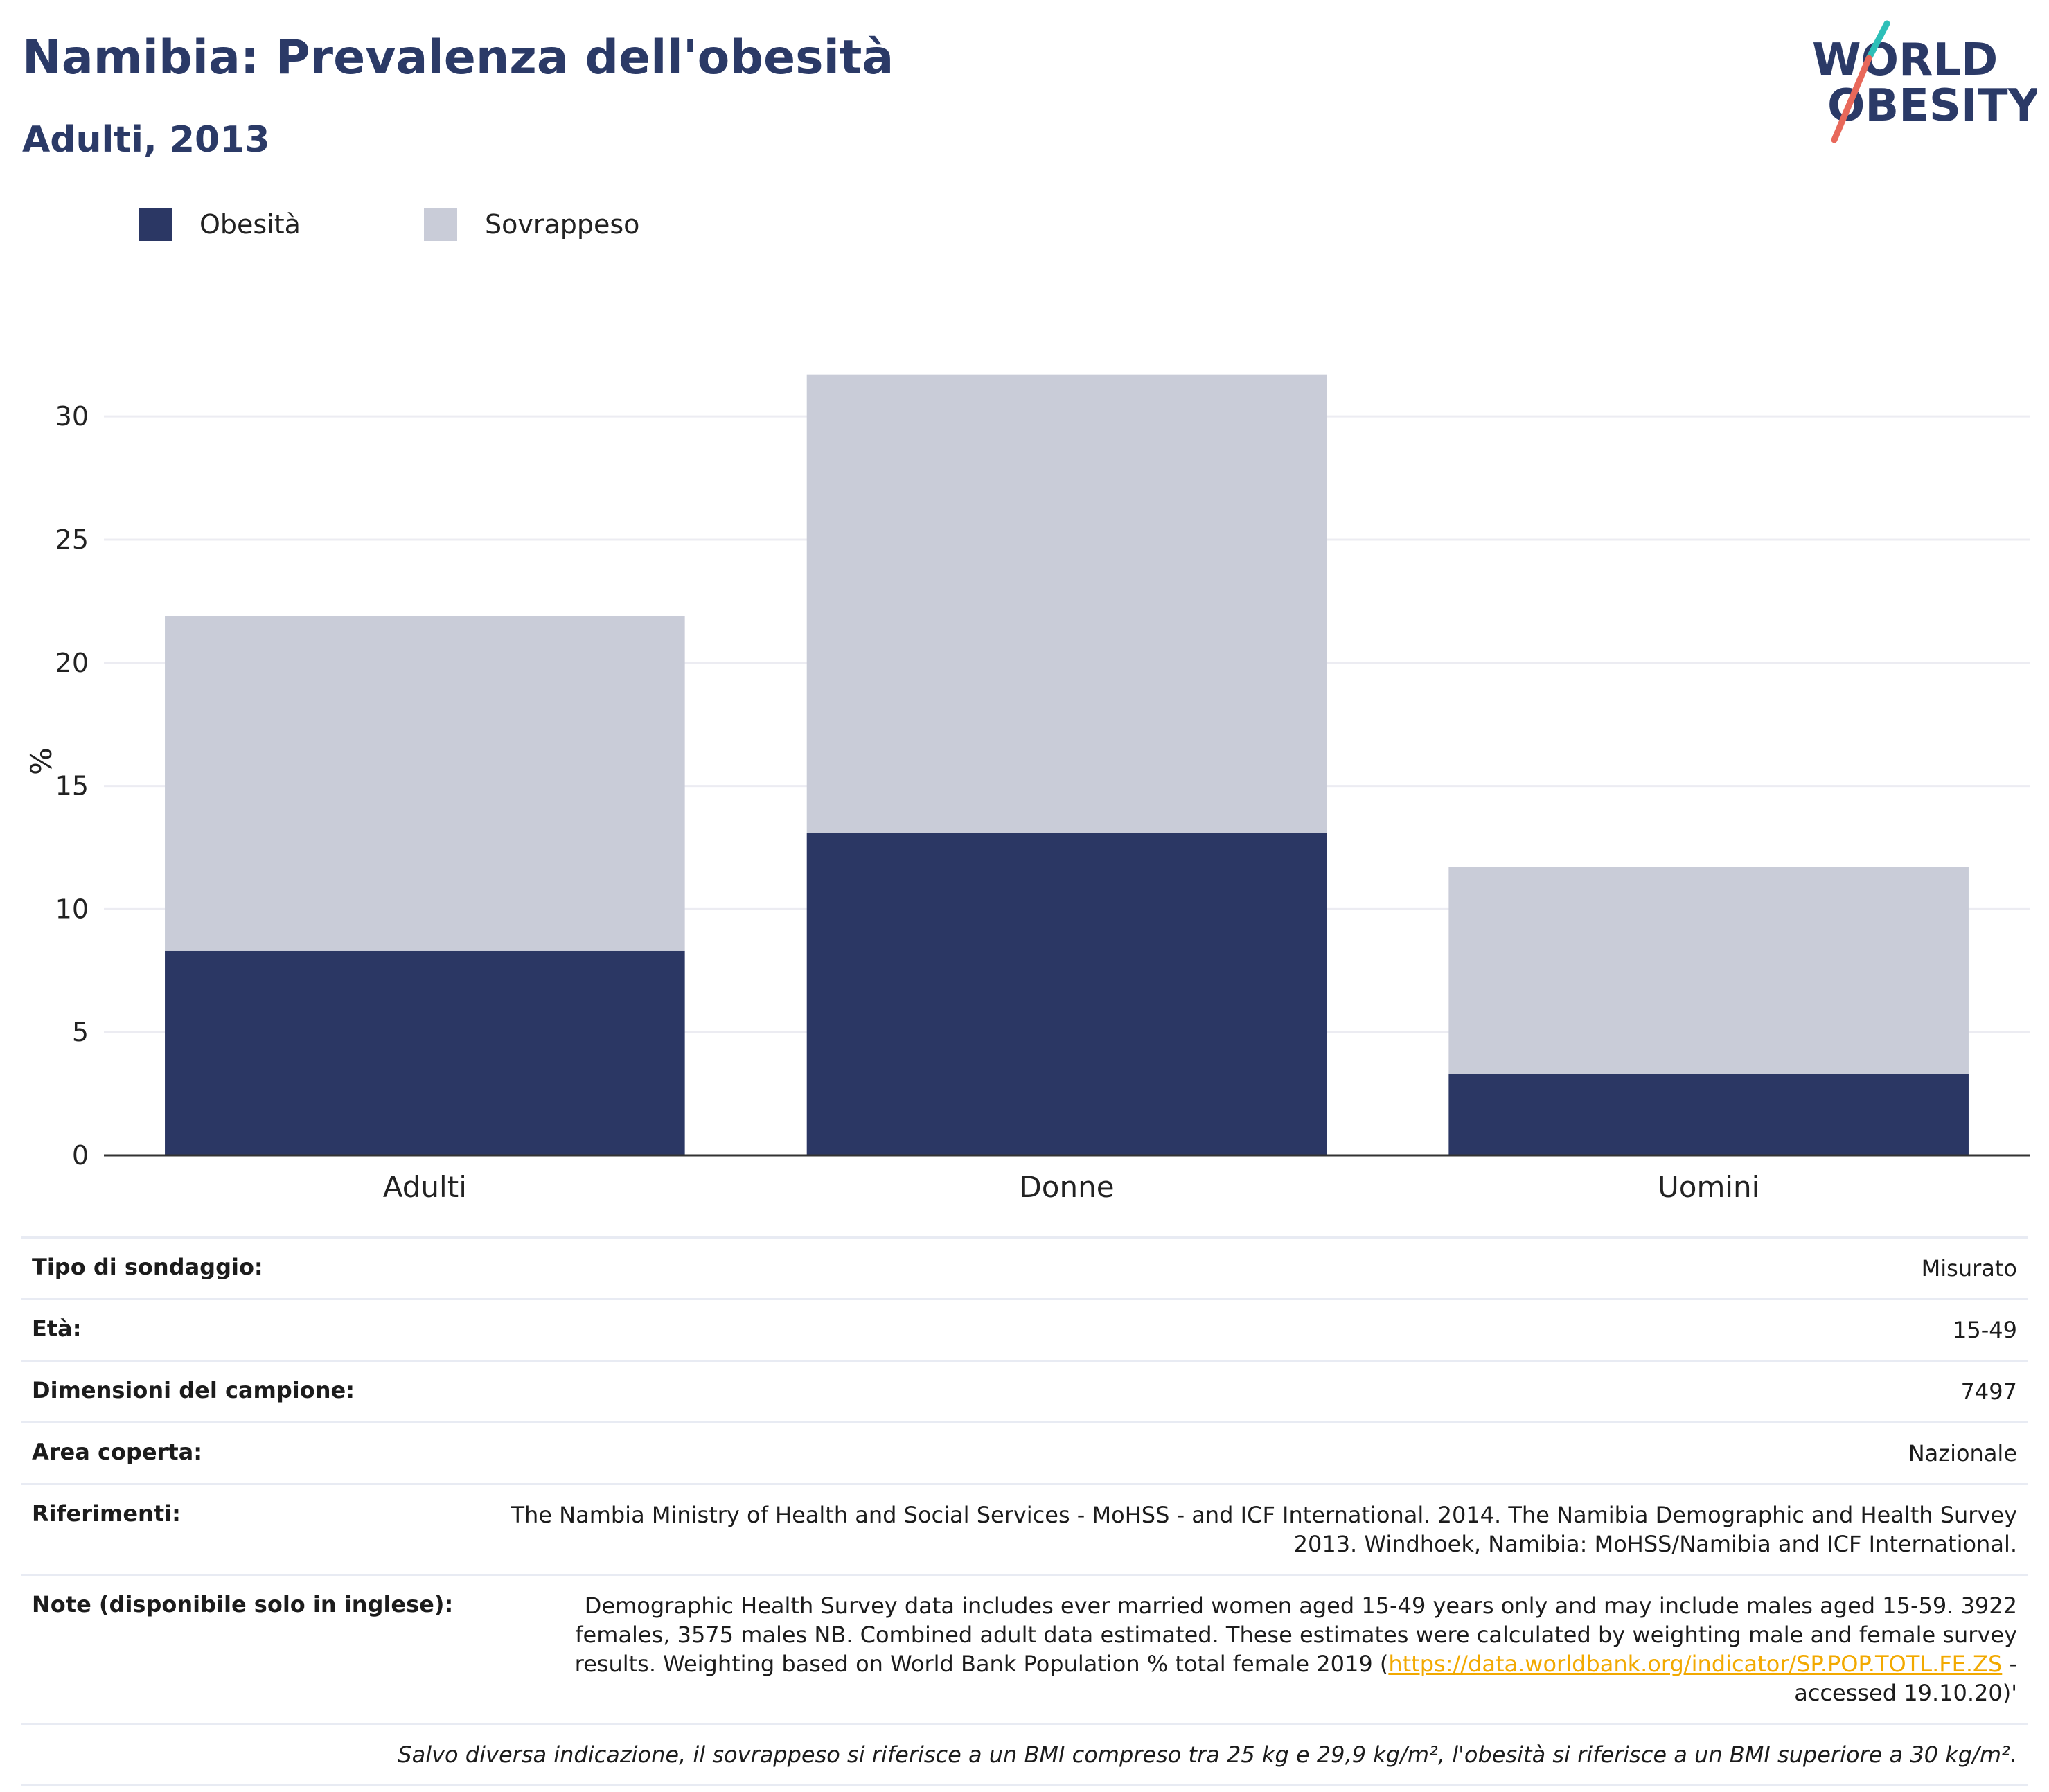 This screenshot has height=1792, width=2049. I want to click on info-row-survey-type: Tipo di sondaggio: Misurato, so click(1024, 1267).